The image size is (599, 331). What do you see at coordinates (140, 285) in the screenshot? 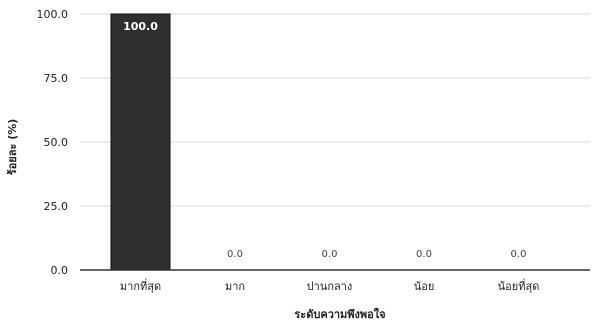
I see `x-tick-label: มากที่สุด` at bounding box center [140, 285].